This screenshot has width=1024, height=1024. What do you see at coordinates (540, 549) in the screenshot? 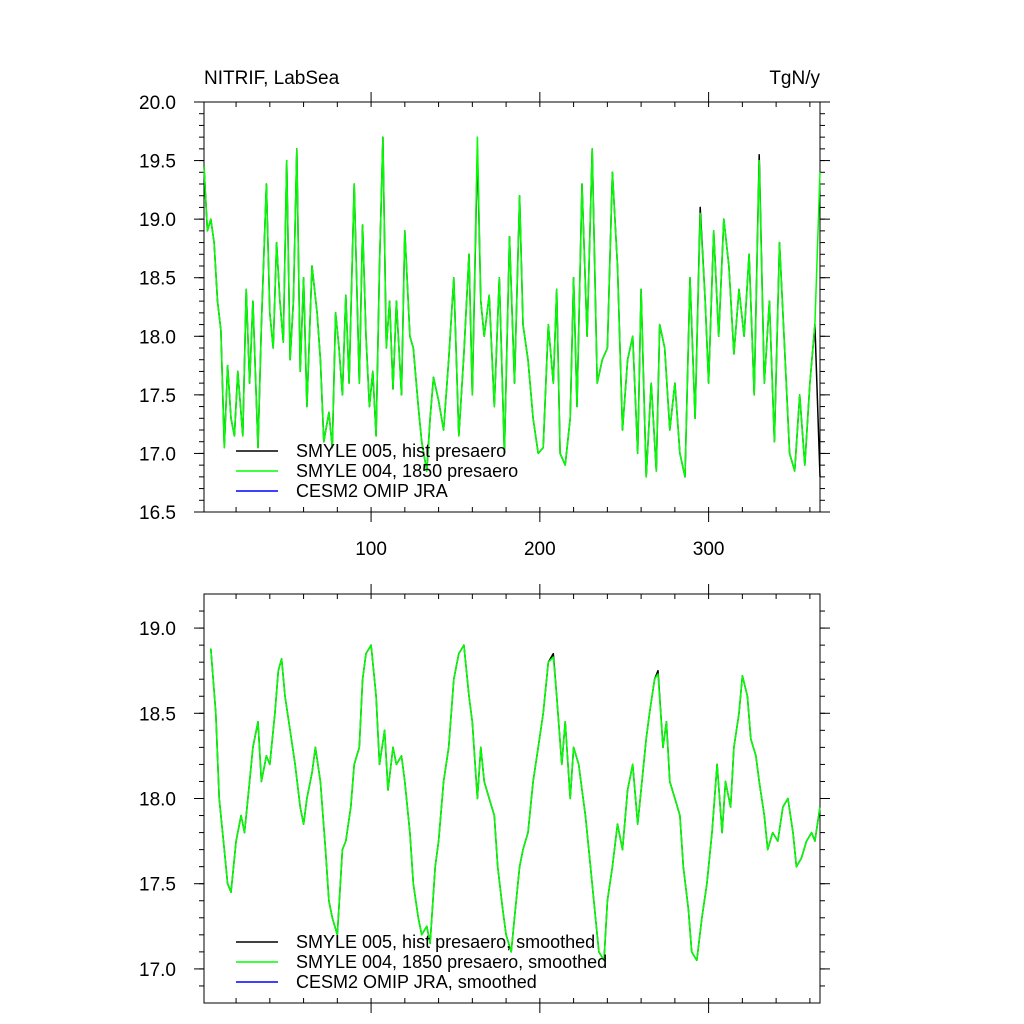
I see `x-tick-label: 200` at bounding box center [540, 549].